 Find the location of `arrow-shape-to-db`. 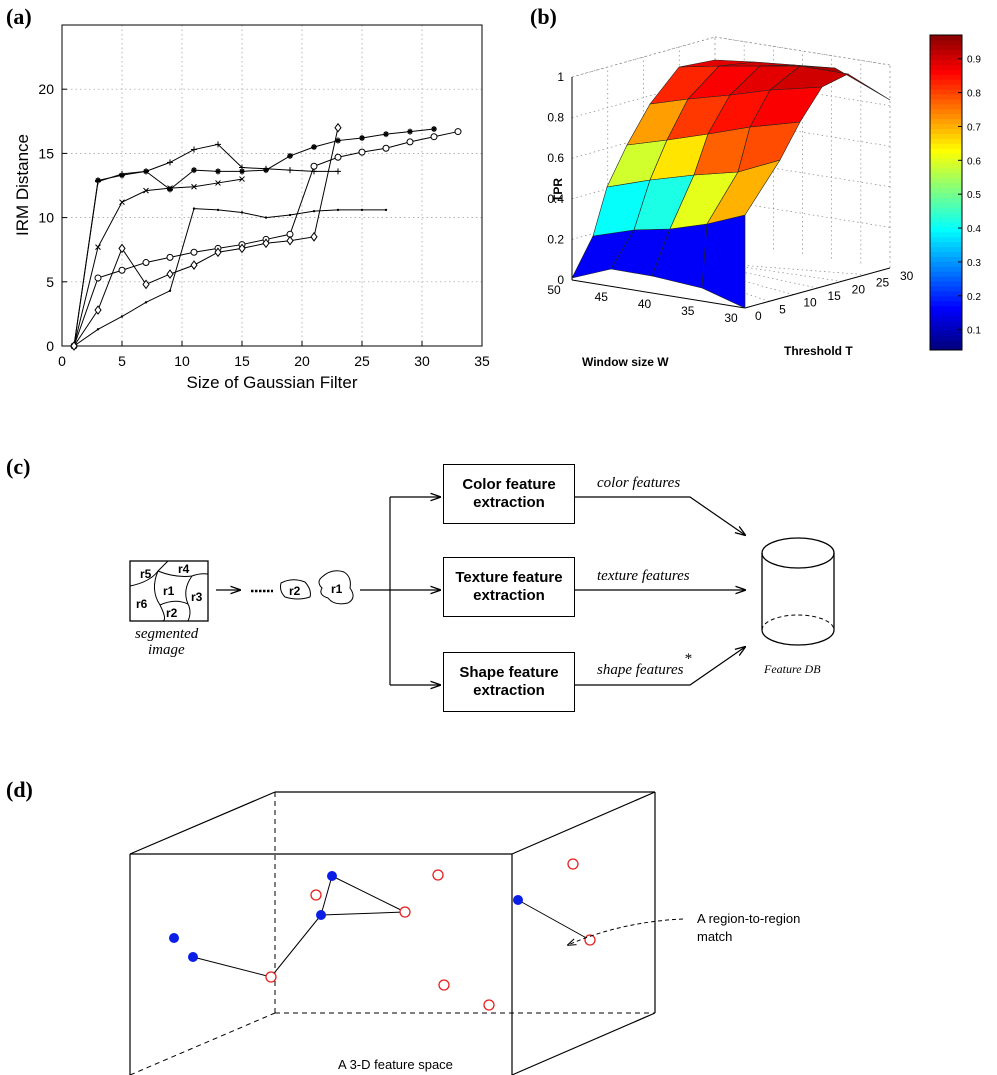

arrow-shape-to-db is located at coordinates (659, 666).